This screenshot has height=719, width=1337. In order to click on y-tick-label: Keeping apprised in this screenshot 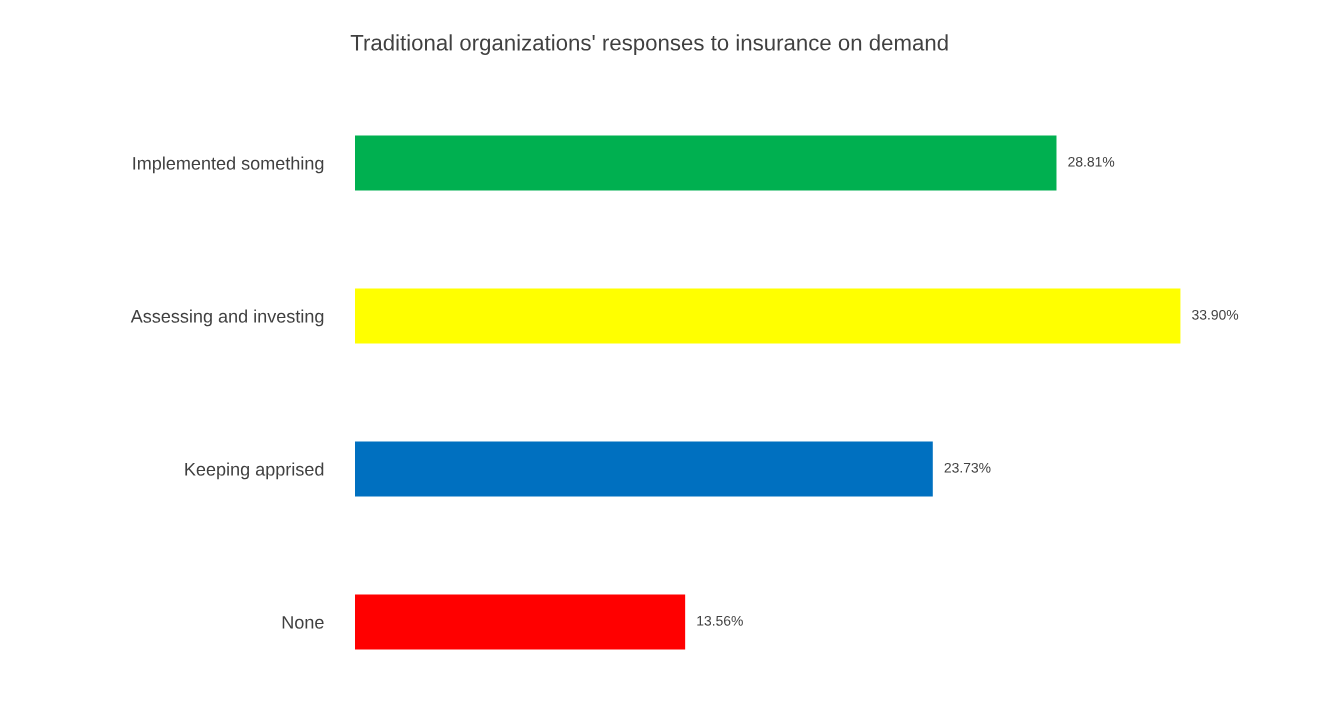, I will do `click(254, 471)`.